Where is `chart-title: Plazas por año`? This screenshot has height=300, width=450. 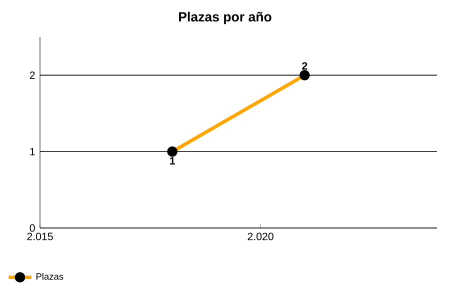 chart-title: Plazas por año is located at coordinates (225, 18).